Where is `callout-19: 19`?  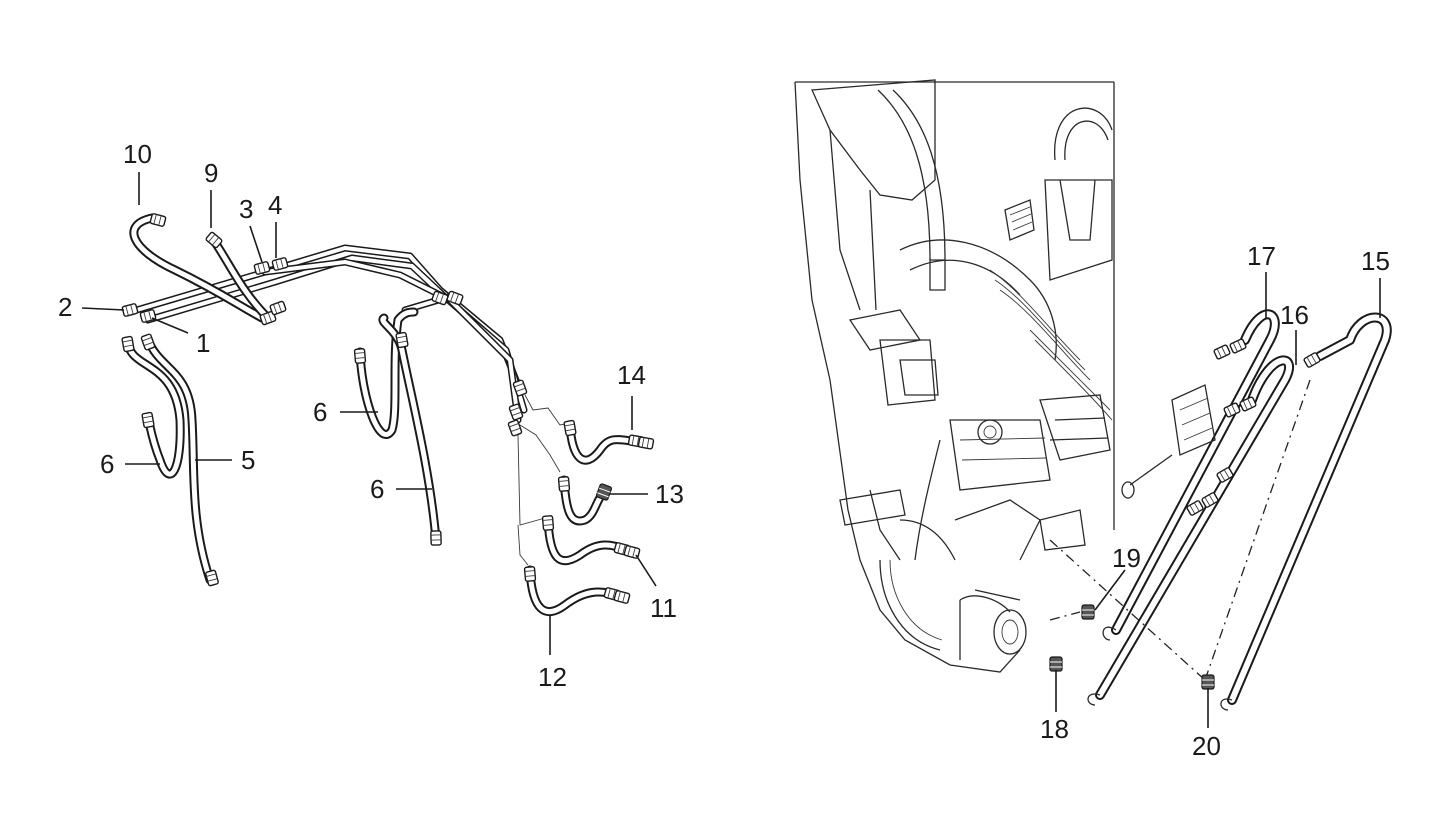 callout-19: 19 is located at coordinates (1126, 558).